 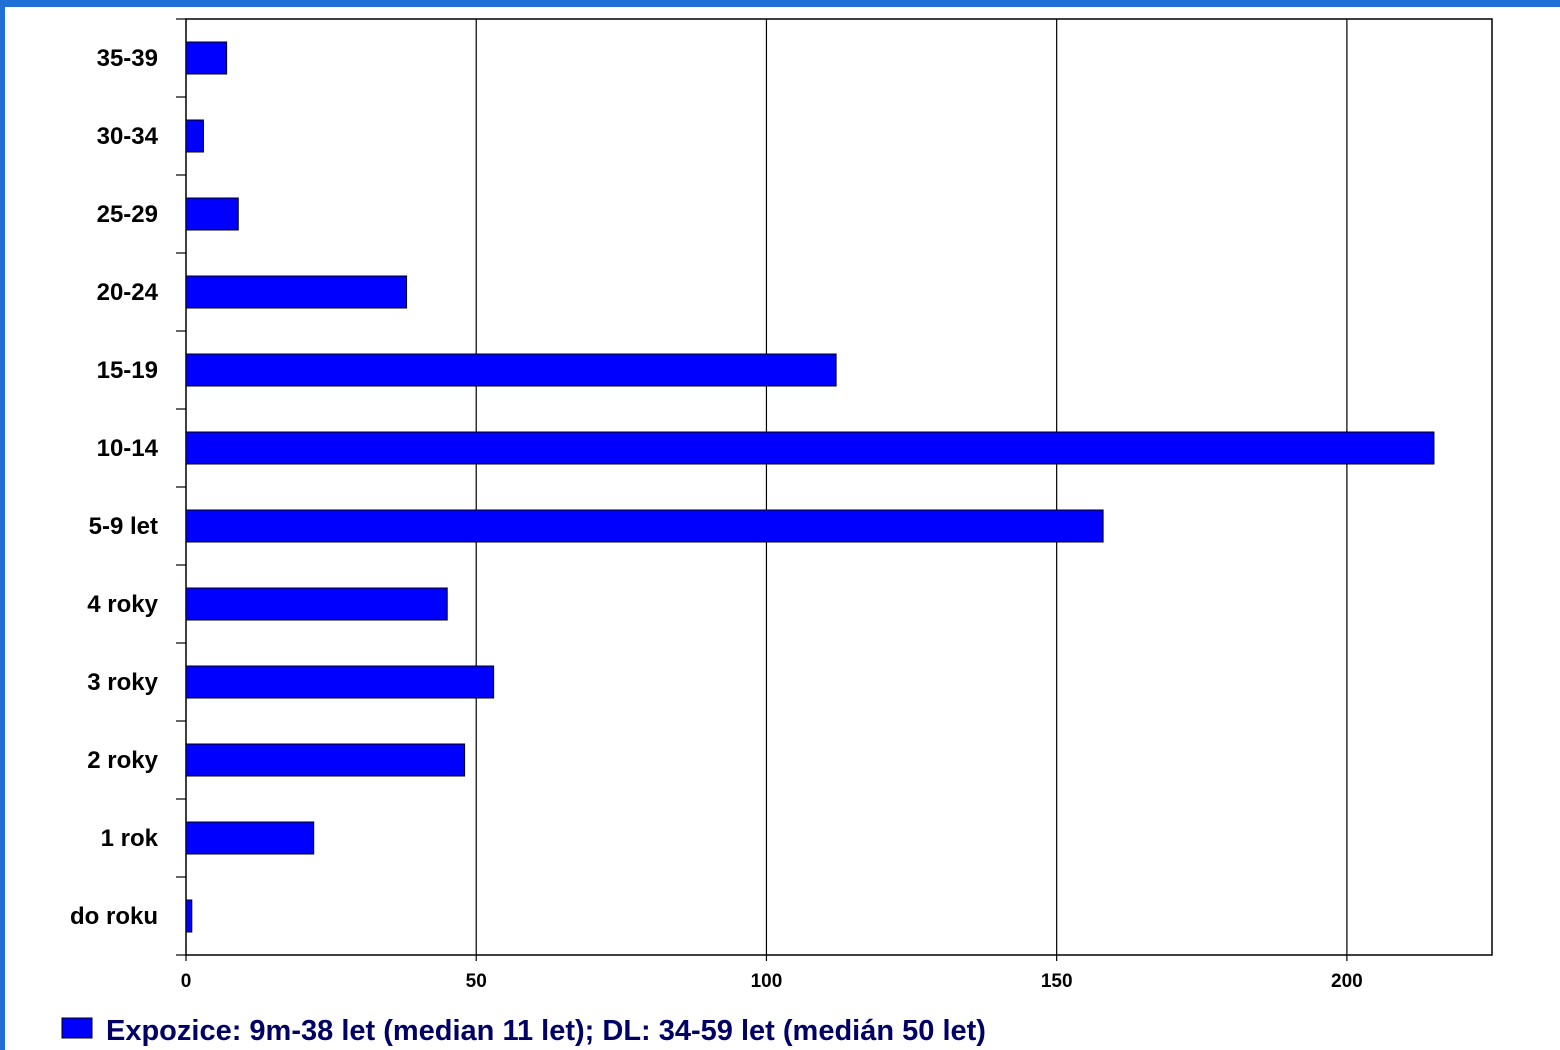 What do you see at coordinates (128, 292) in the screenshot?
I see `y-category-label: 20-24` at bounding box center [128, 292].